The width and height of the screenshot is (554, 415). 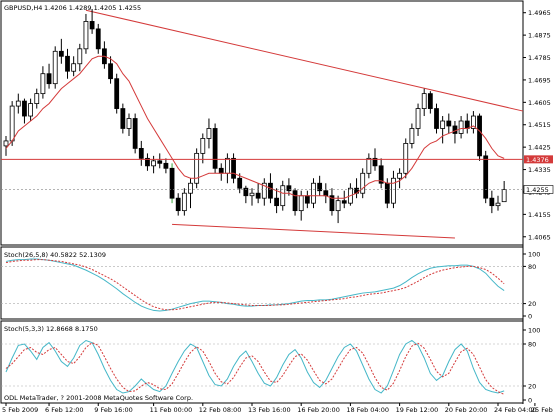 I want to click on stoch-signal-line, so click(x=255, y=285).